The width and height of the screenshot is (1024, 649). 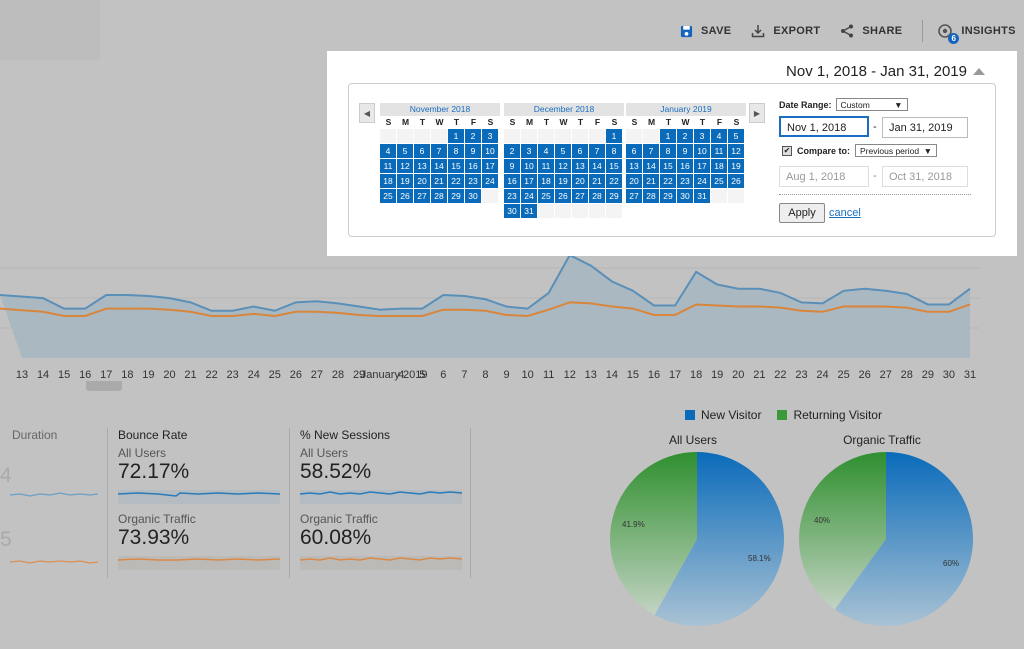 What do you see at coordinates (845, 213) in the screenshot?
I see `cancel-link: cancel` at bounding box center [845, 213].